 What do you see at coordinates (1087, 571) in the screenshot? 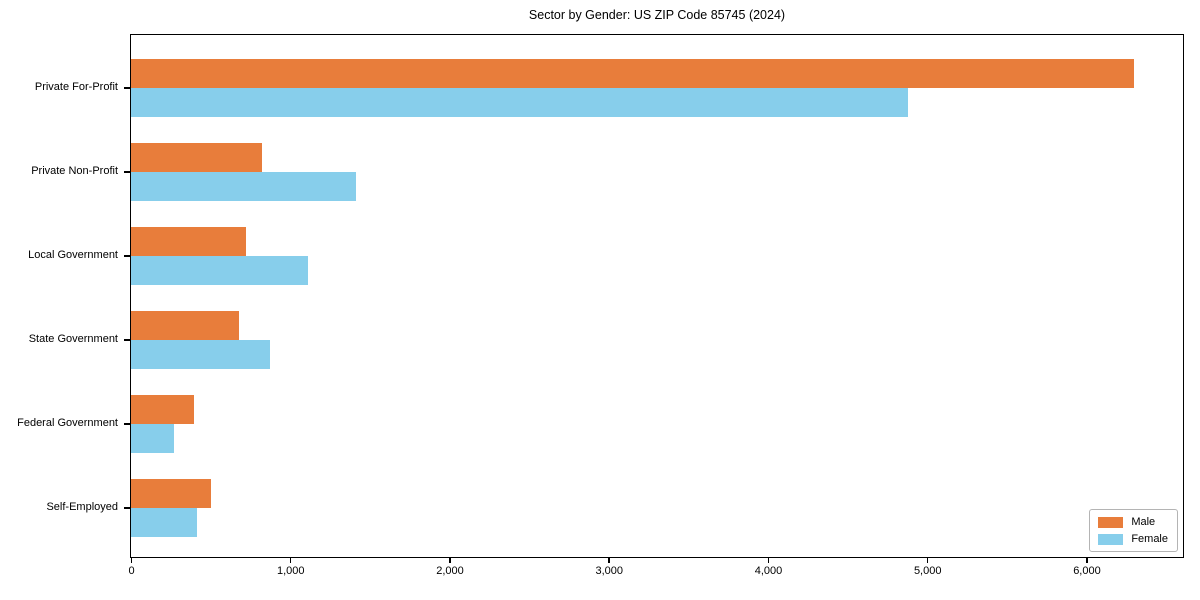
I see `x-label-6000: 6,000` at bounding box center [1087, 571].